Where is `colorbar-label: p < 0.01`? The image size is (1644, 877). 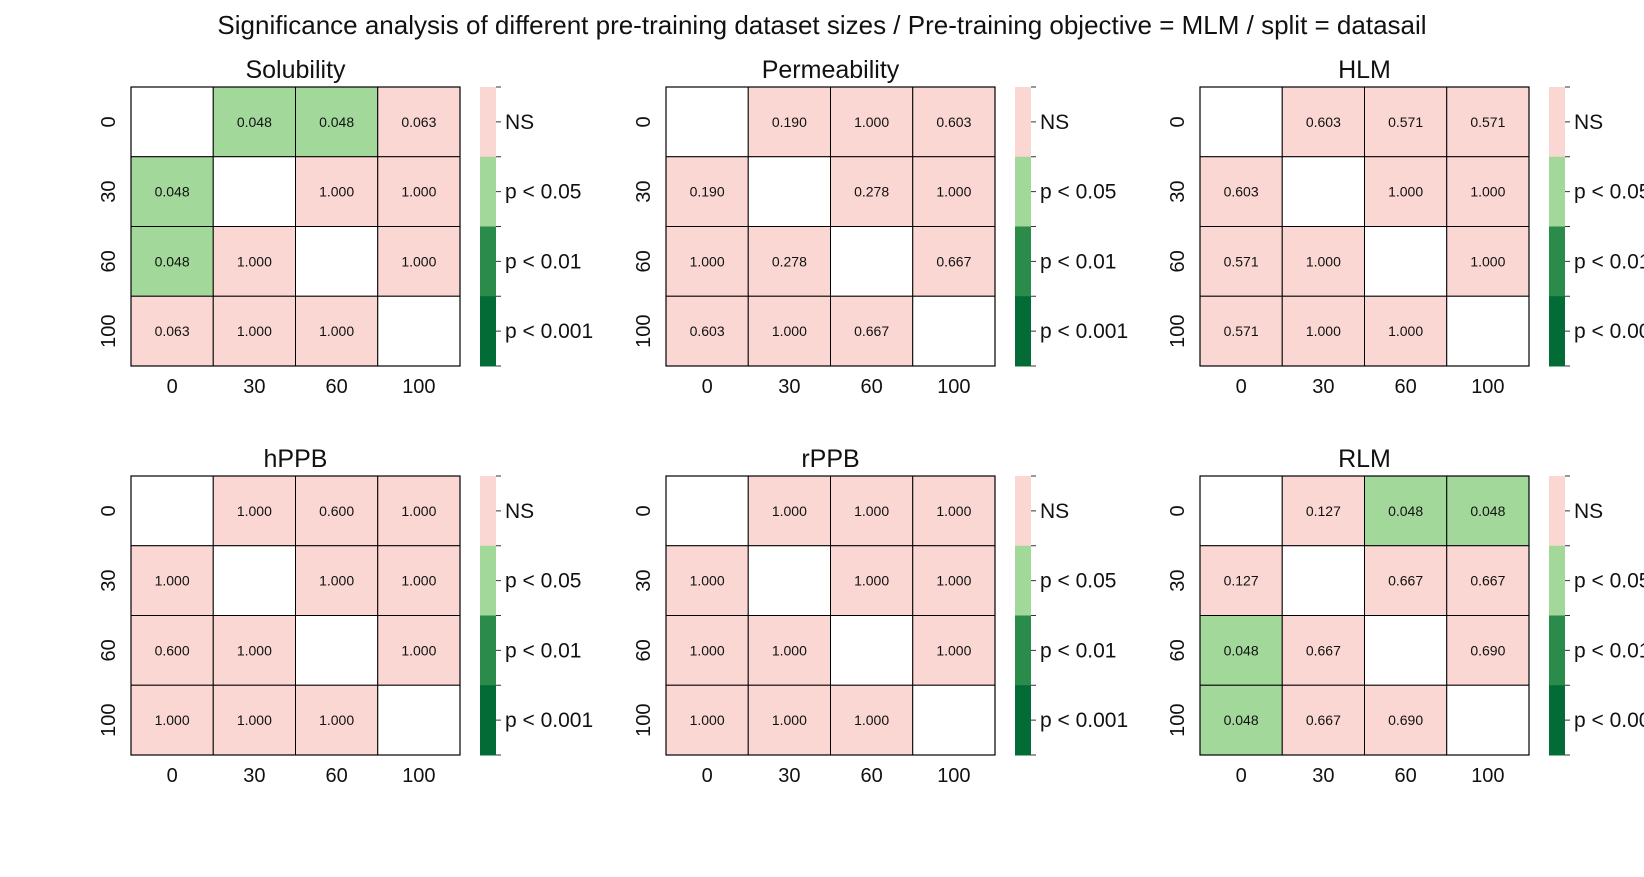
colorbar-label: p < 0.01 is located at coordinates (543, 650).